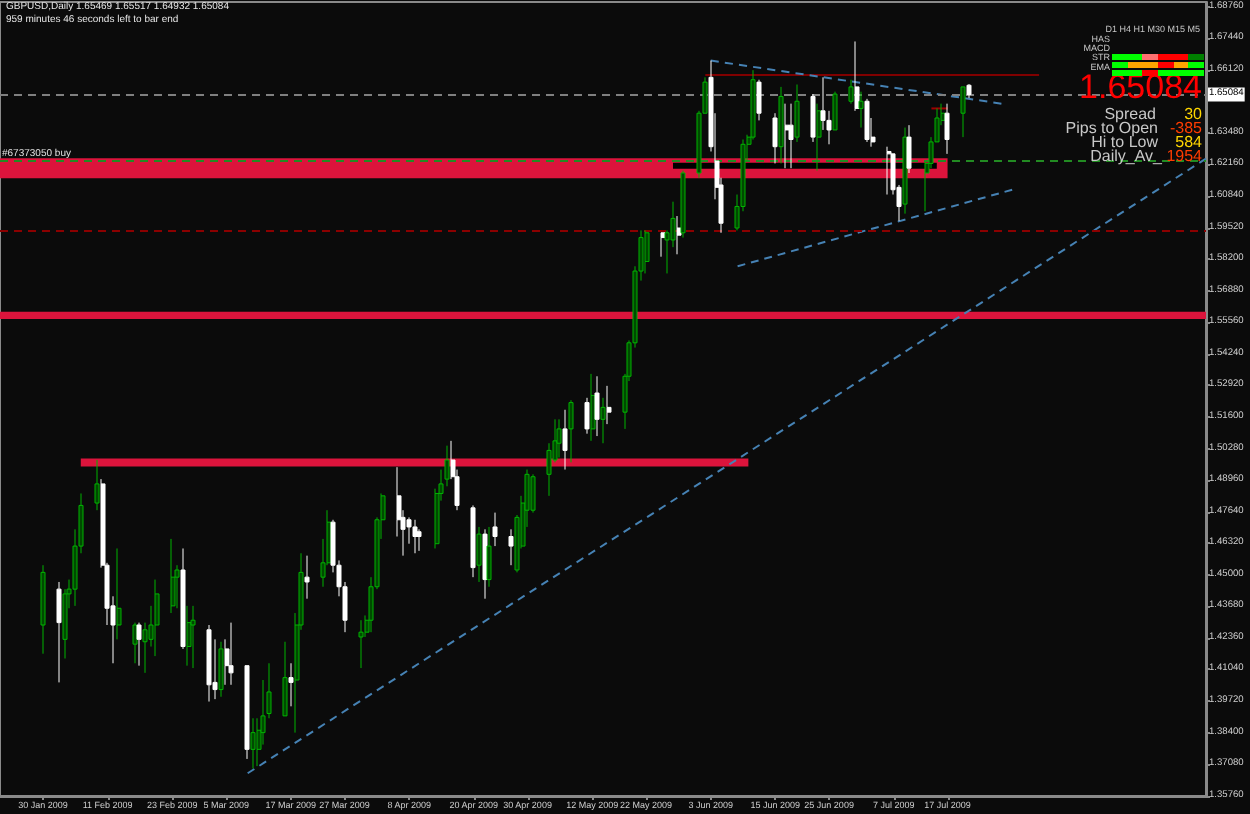 The image size is (1250, 814). Describe the element at coordinates (1125, 142) in the screenshot. I see `annotation: Hi to Low` at that location.